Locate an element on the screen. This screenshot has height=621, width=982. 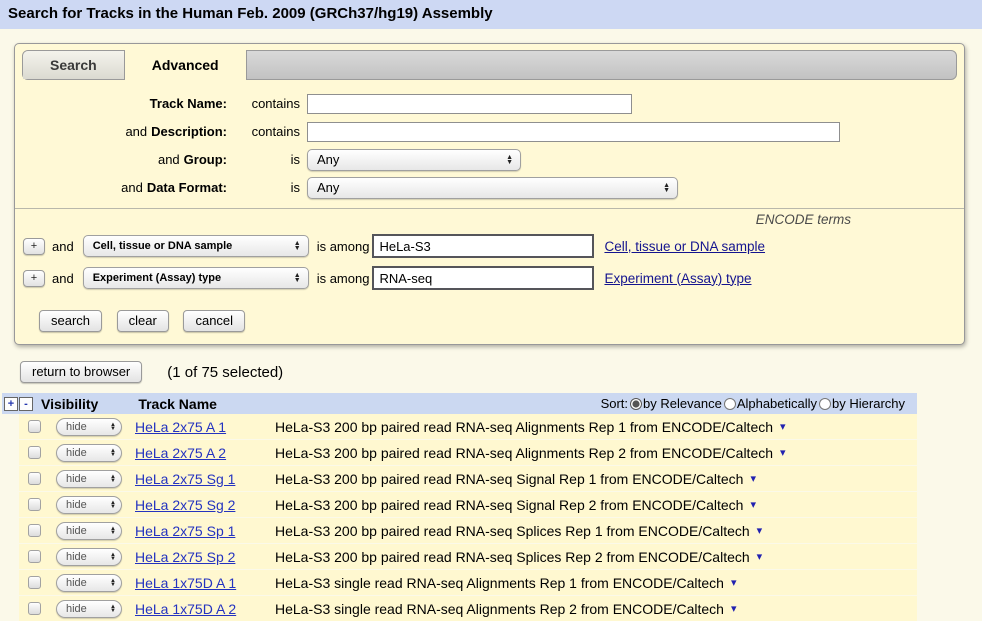
collapse-all-button: - is located at coordinates (26, 403).